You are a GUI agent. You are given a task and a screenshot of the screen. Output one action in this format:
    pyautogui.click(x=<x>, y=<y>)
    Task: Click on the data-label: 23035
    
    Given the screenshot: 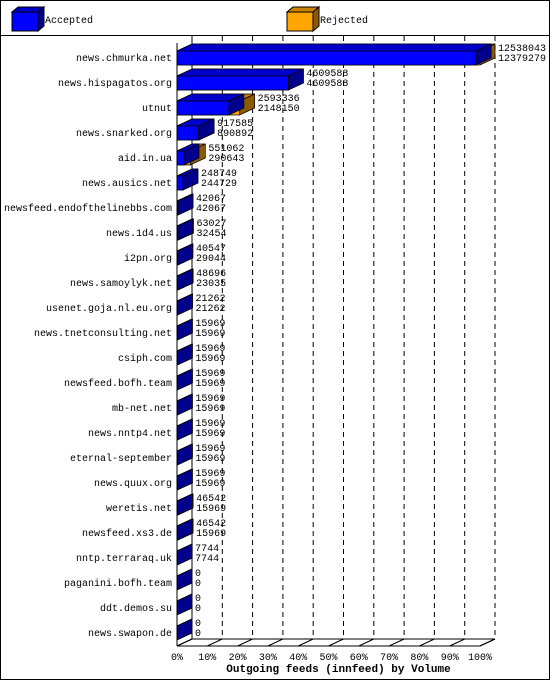 What is the action you would take?
    pyautogui.click(x=211, y=284)
    